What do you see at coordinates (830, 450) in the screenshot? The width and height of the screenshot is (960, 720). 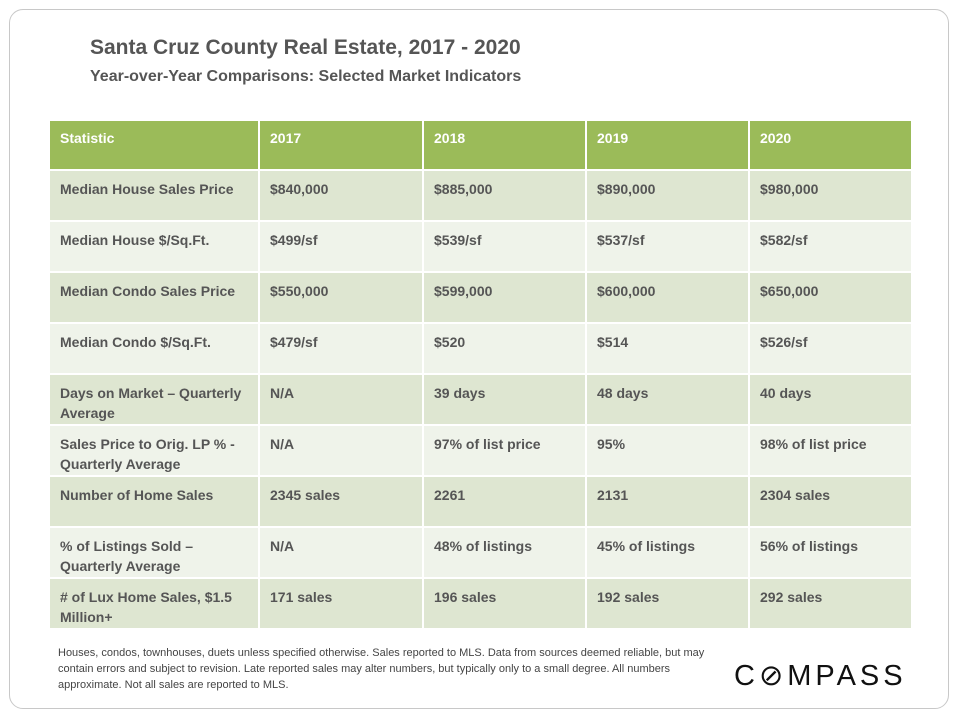 I see `table-cell: 98% of list price` at bounding box center [830, 450].